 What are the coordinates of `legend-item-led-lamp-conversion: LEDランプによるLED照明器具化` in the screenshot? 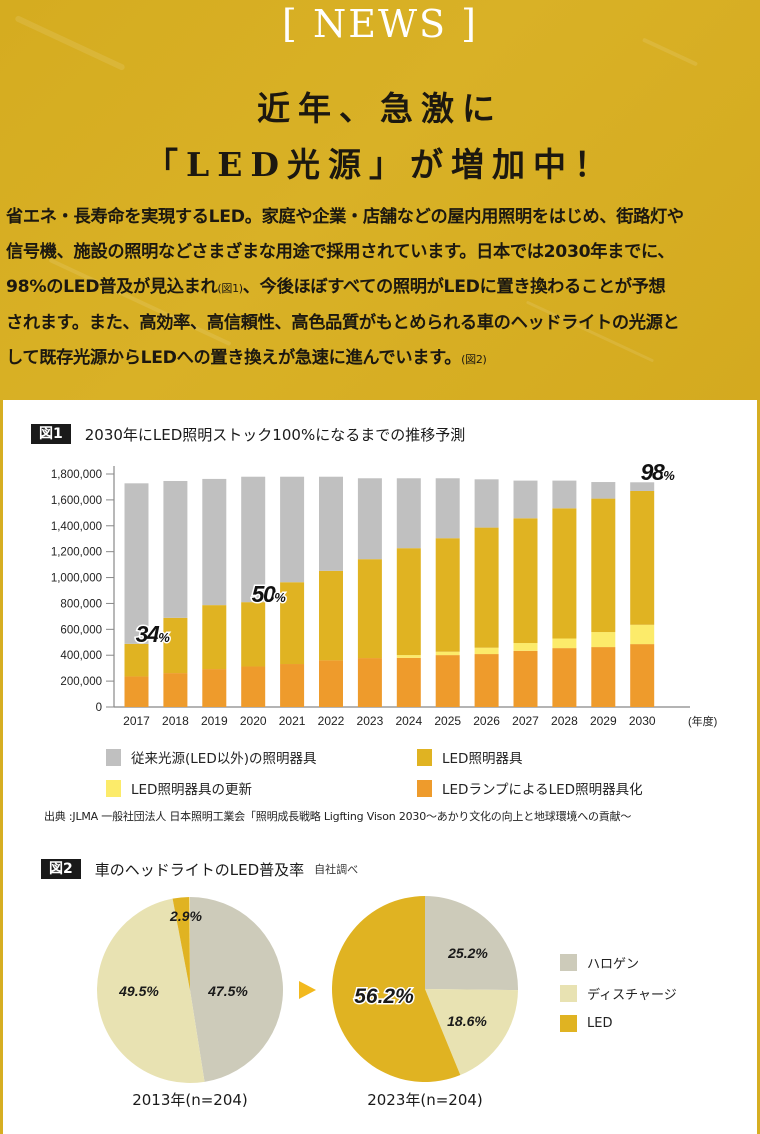 It's located at (530, 788).